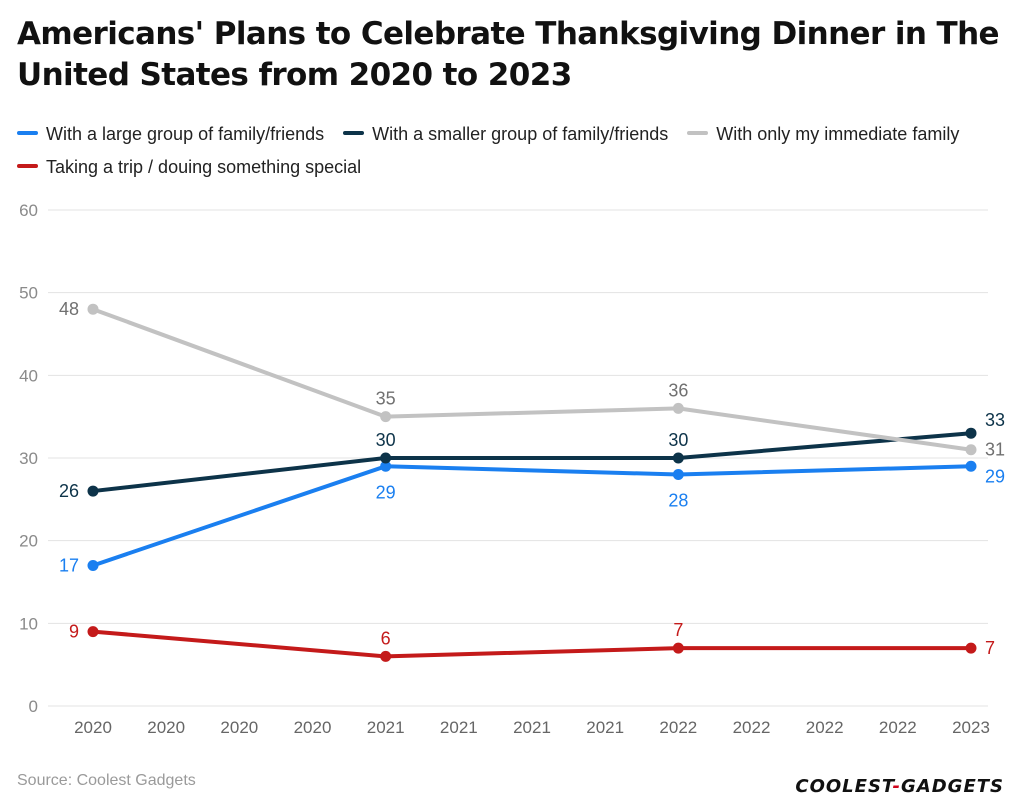 The height and width of the screenshot is (808, 1024). I want to click on legend-item-smaller-group: With a smaller group of family/friends, so click(505, 134).